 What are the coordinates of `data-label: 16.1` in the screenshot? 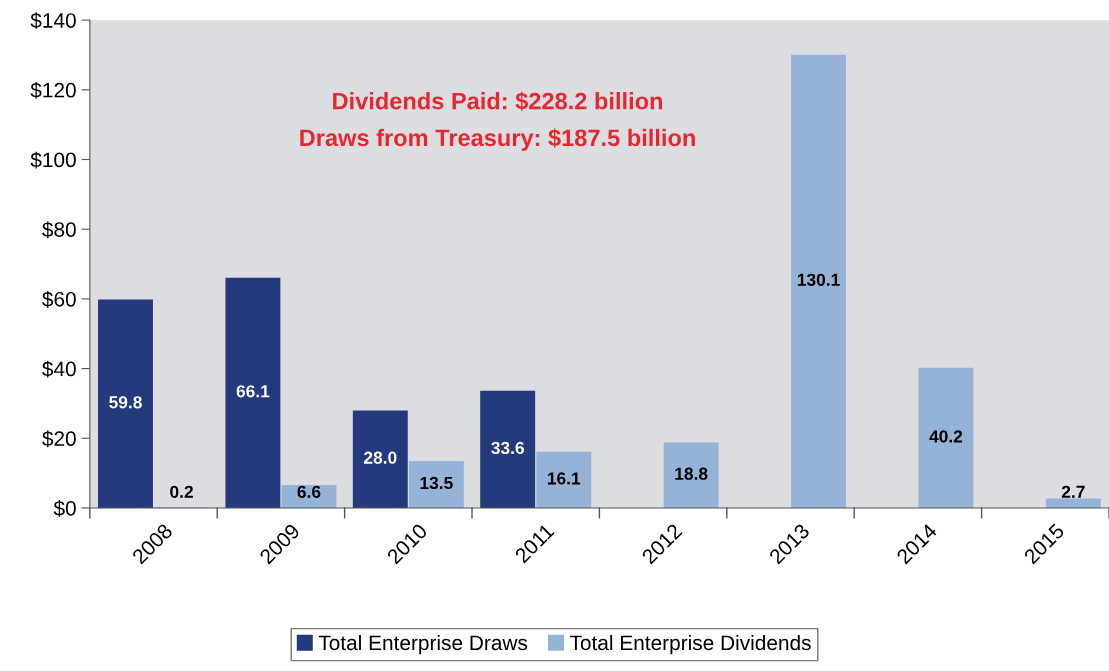 It's located at (564, 478).